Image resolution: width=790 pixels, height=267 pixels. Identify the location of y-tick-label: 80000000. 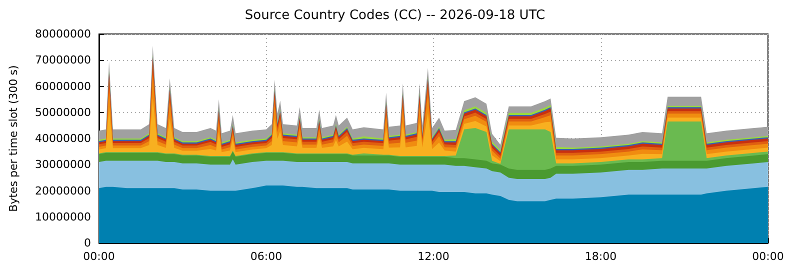
(63, 34).